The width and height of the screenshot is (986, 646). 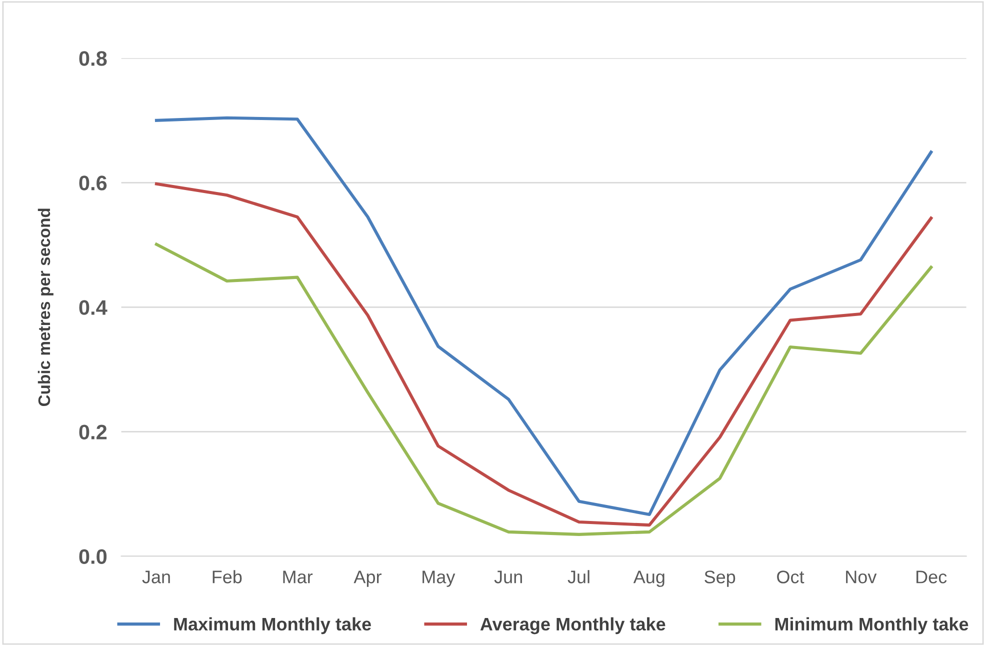 I want to click on y-tick-label: 0.2, so click(x=93, y=432).